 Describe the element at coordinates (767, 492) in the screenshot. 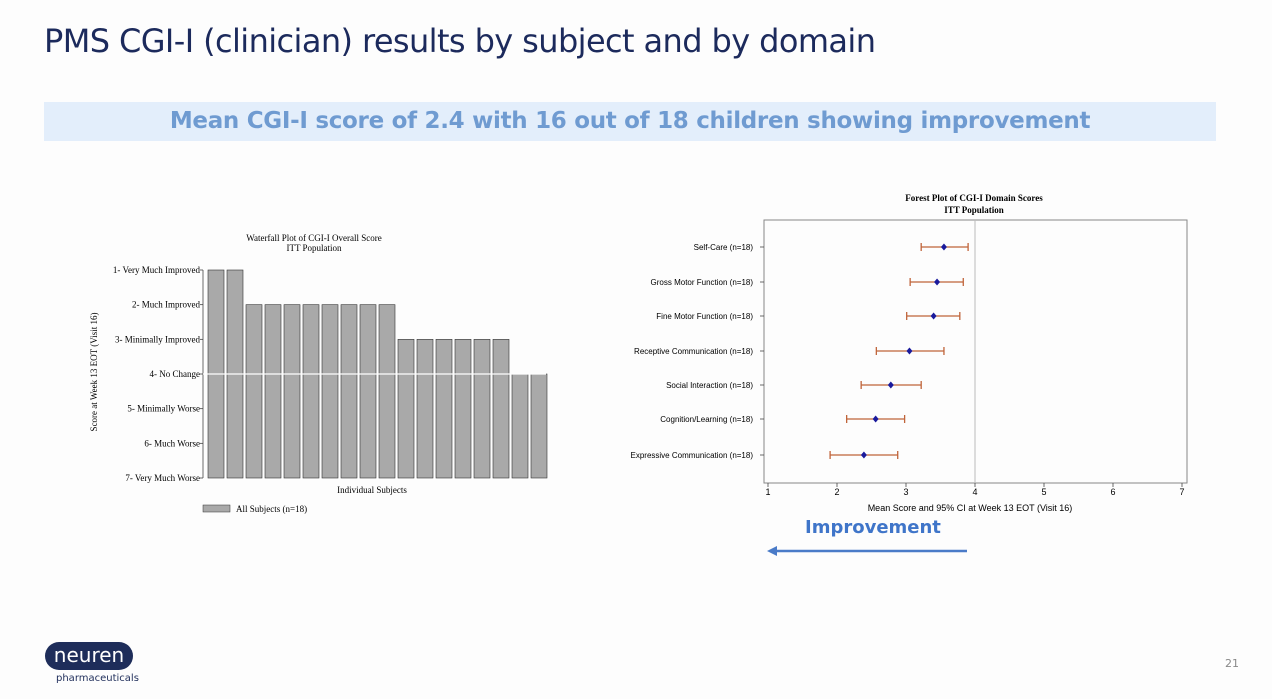

I see `forest-x-tick-label: 1` at that location.